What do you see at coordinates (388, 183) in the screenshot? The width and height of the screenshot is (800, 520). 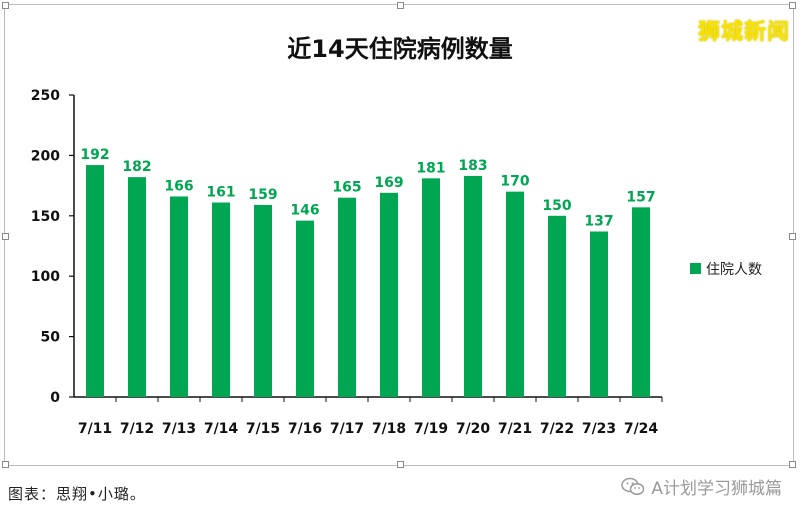 I see `data-label: 169` at bounding box center [388, 183].